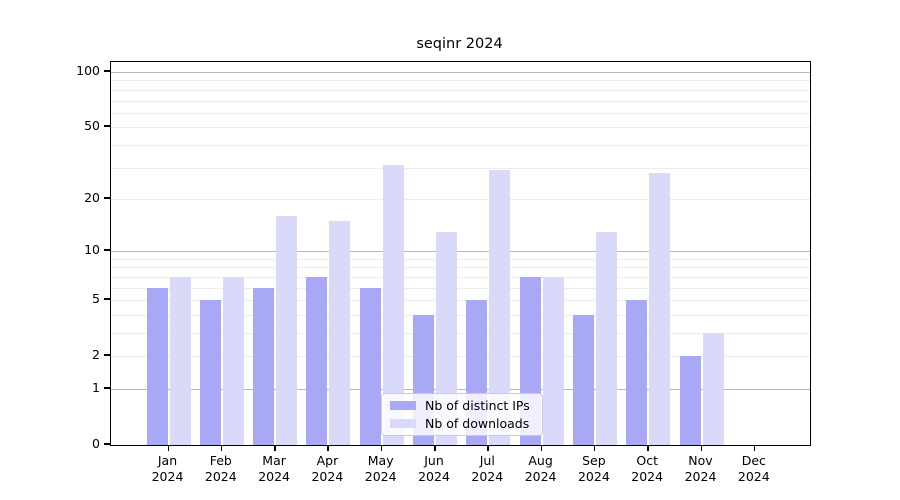  Describe the element at coordinates (274, 468) in the screenshot. I see `x-tick-label: Mar 2024` at that location.